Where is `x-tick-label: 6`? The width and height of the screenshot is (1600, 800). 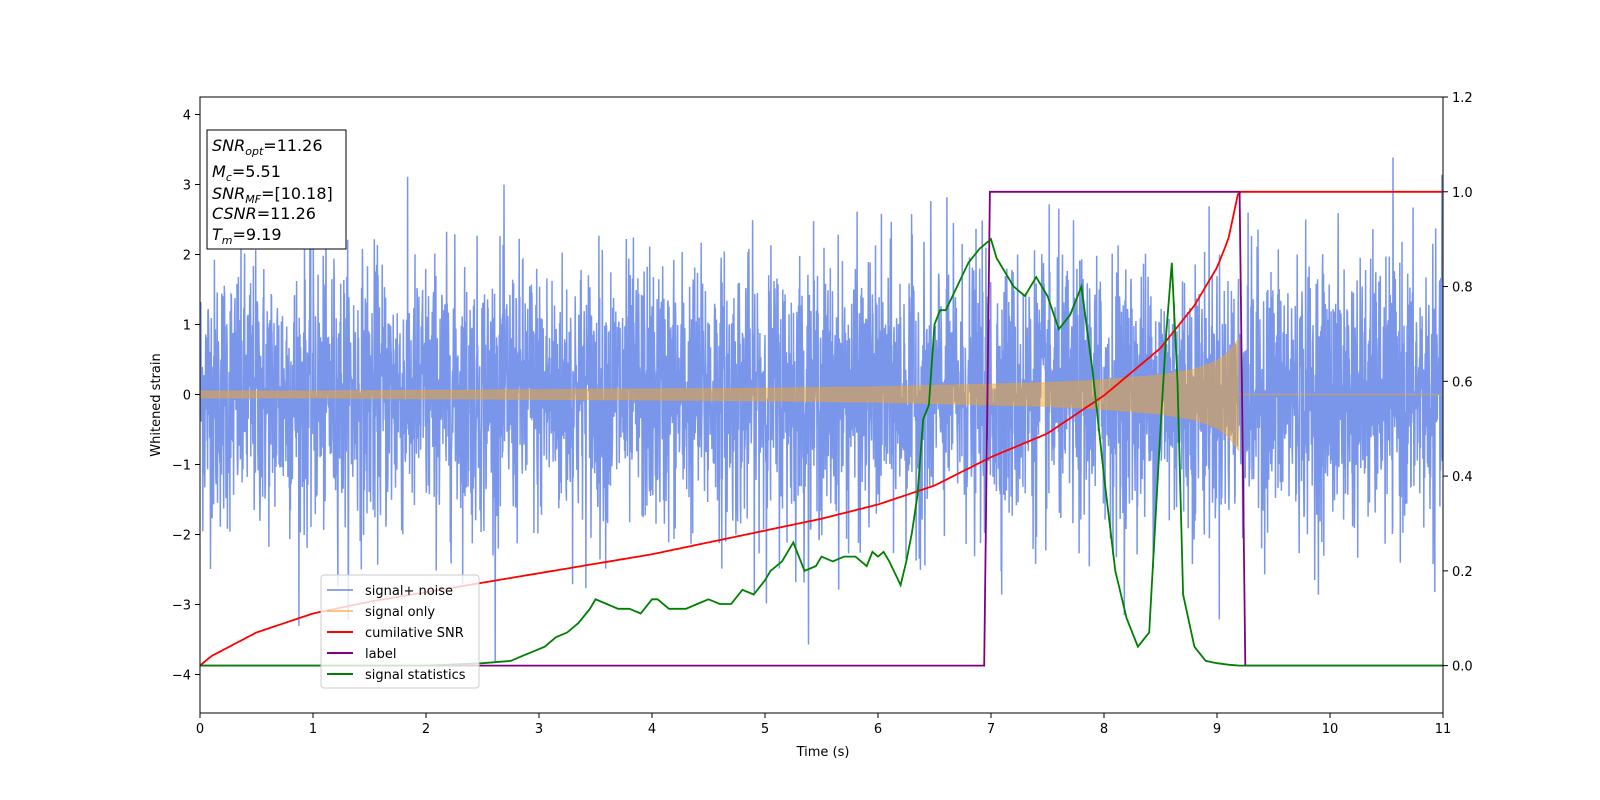
x-tick-label: 6 is located at coordinates (878, 729).